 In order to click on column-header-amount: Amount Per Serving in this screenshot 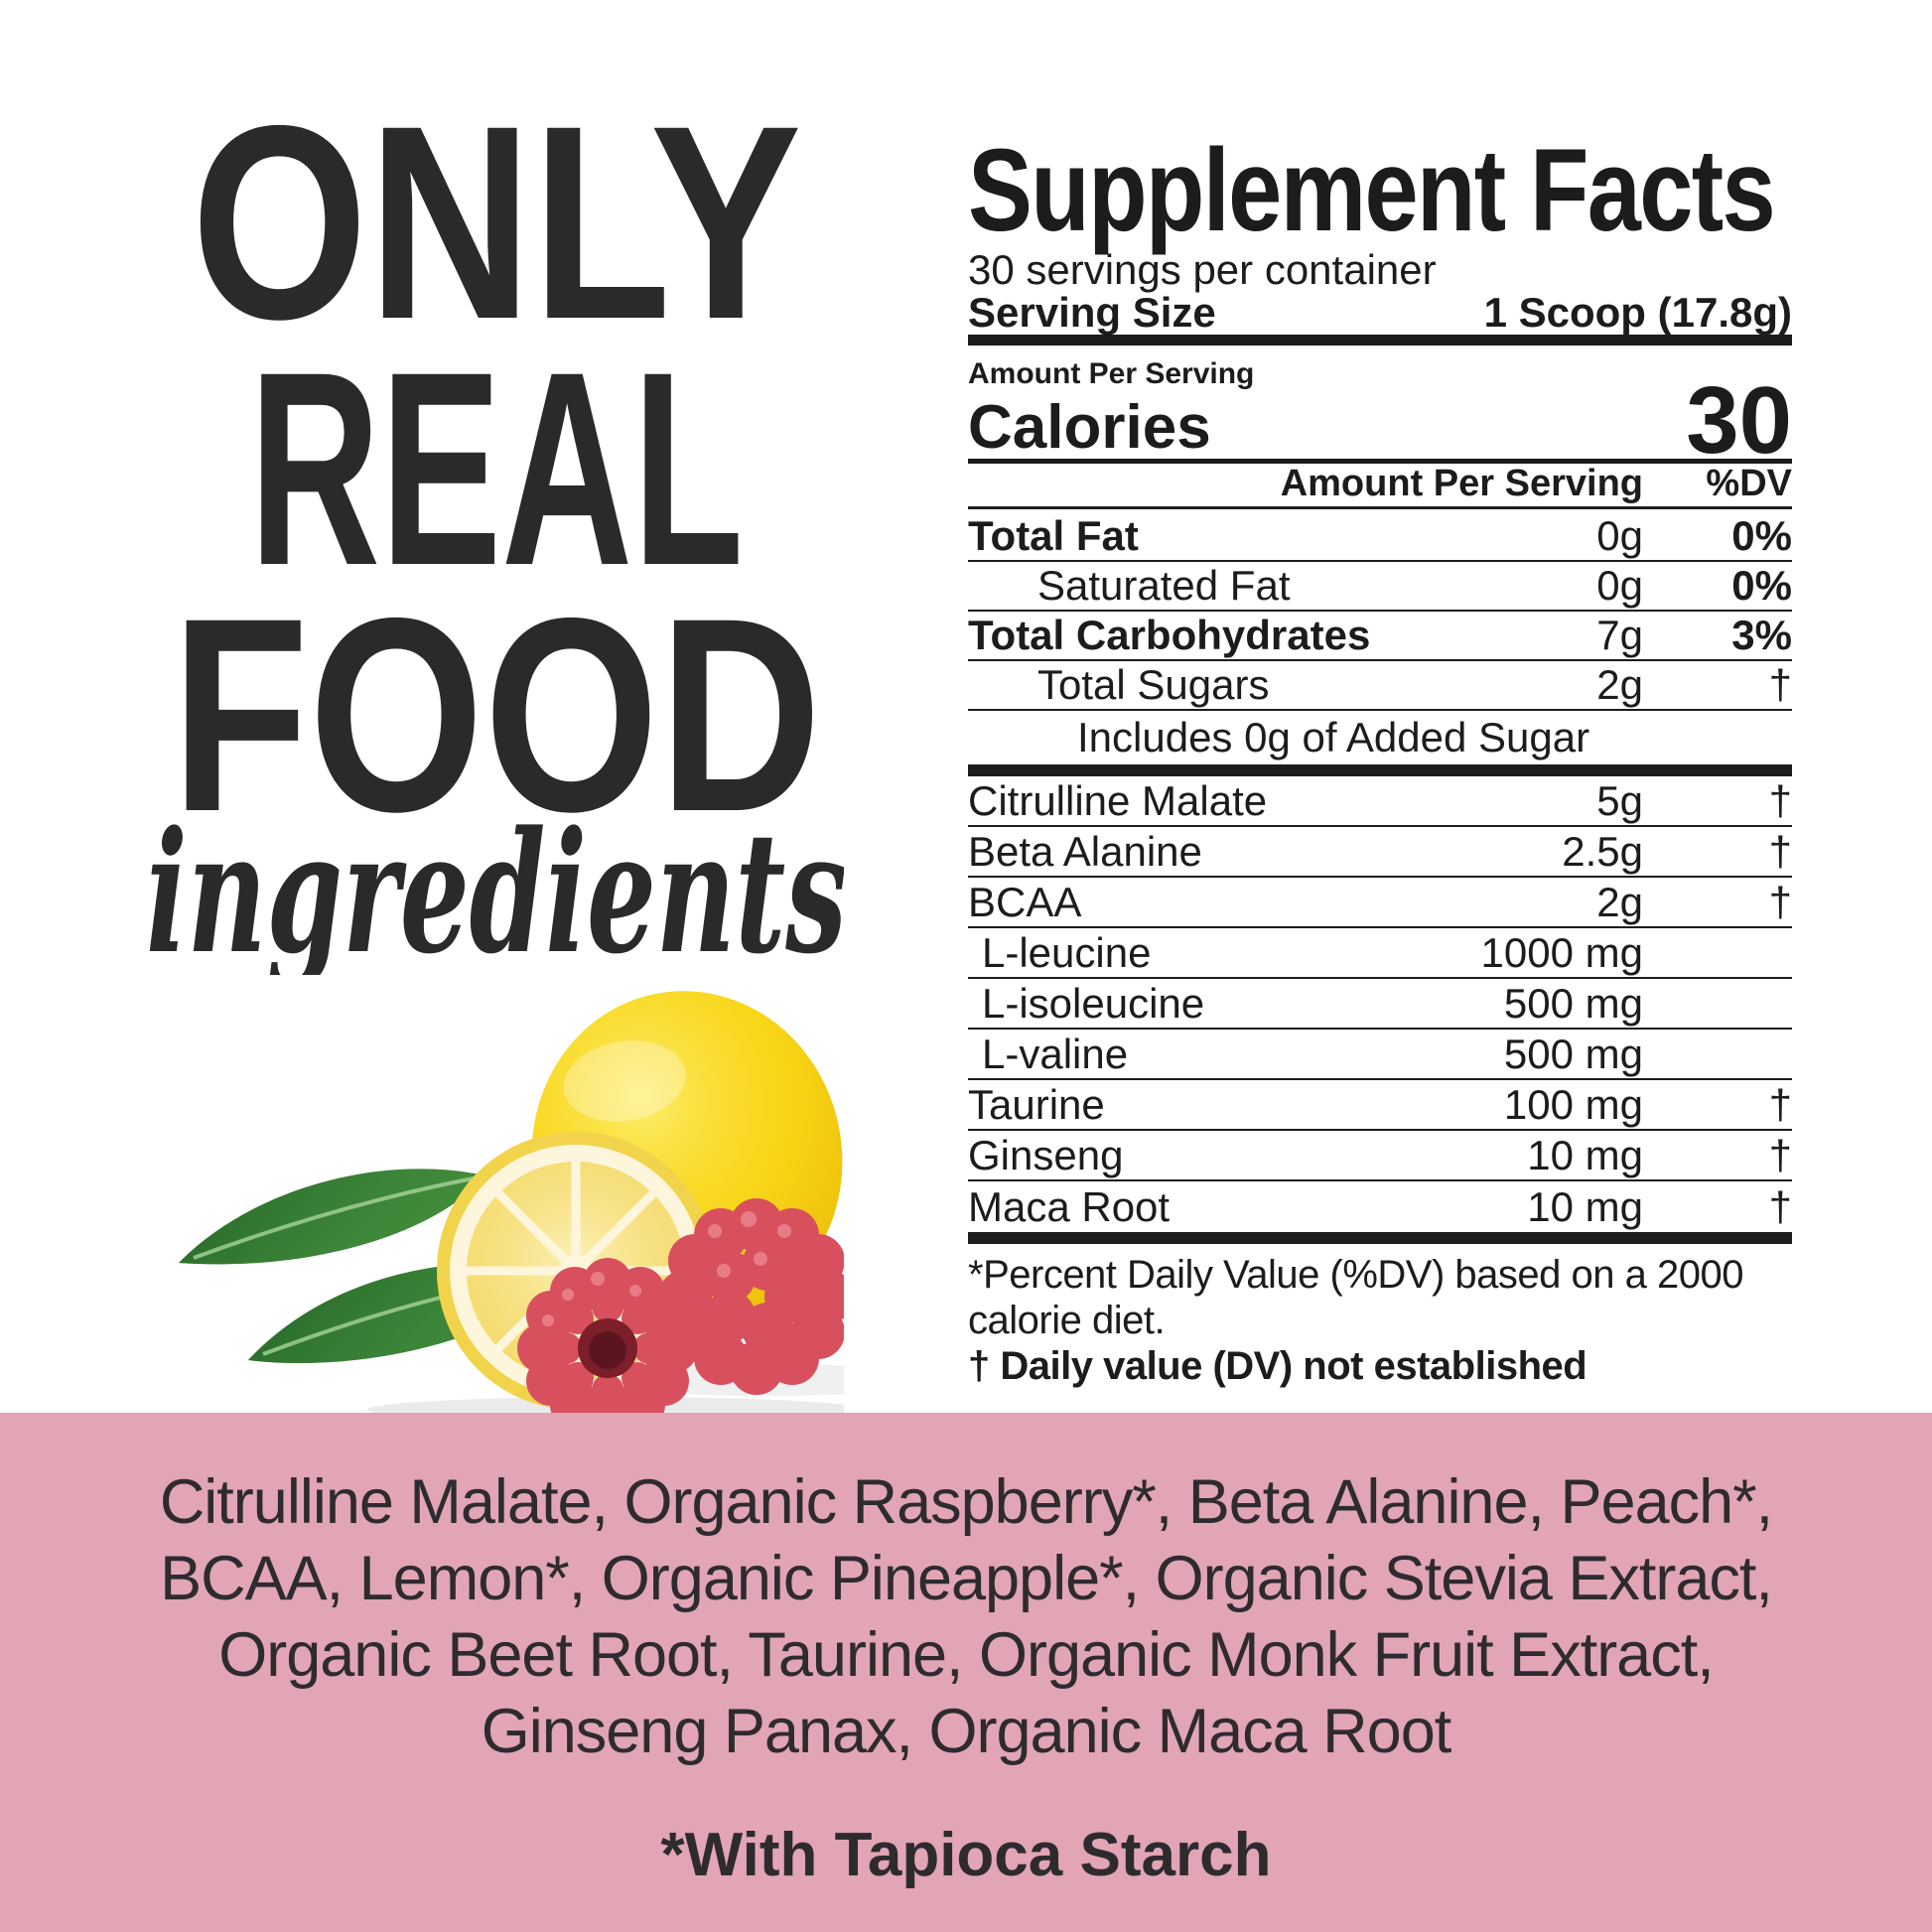, I will do `click(1462, 484)`.